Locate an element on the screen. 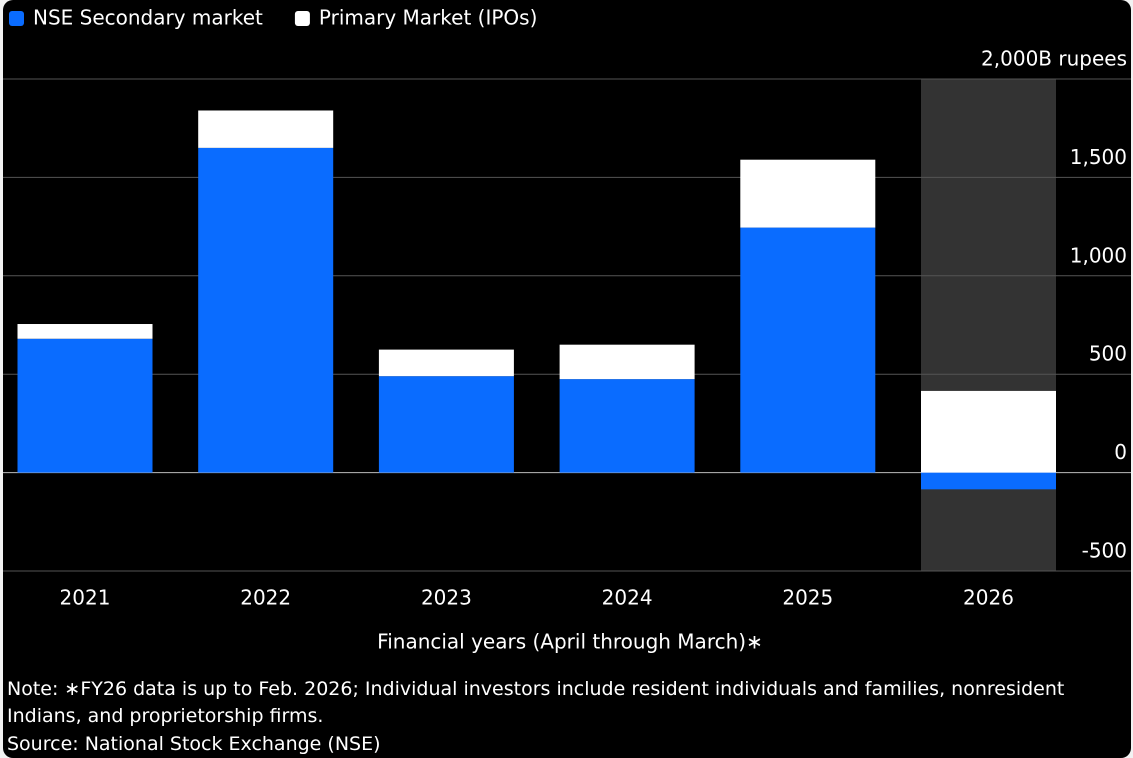  y-tick-label: -500 is located at coordinates (1104, 551).